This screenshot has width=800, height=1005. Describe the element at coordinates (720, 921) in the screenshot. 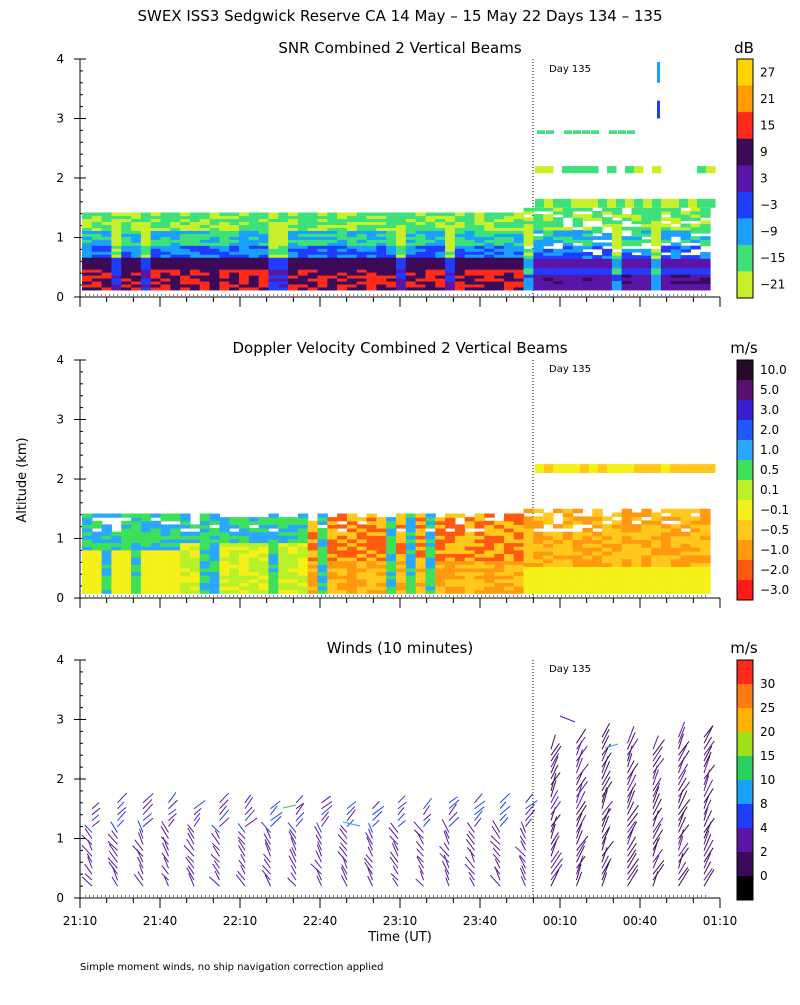

I see `x-tick-label: 01:10` at that location.